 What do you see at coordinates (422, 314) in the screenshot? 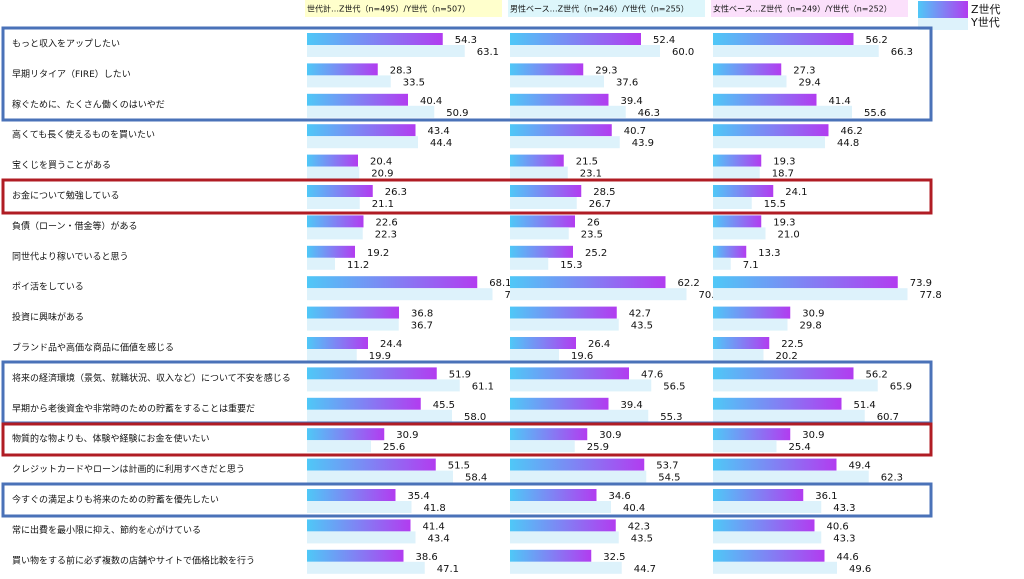
I see `value-label: 36.8` at bounding box center [422, 314].